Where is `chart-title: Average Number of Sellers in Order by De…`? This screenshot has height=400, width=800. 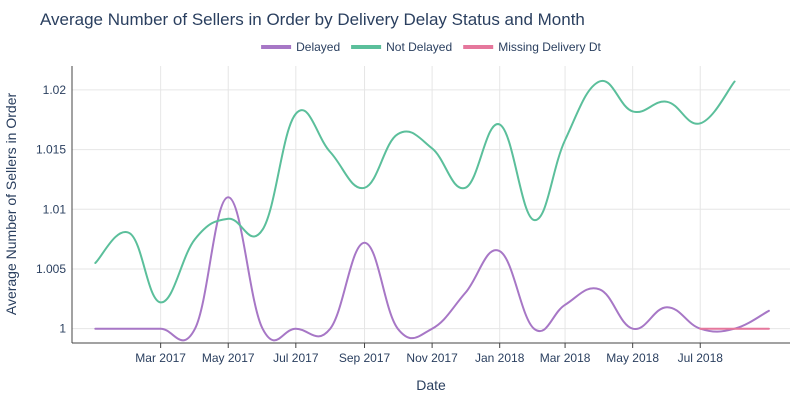 chart-title: Average Number of Sellers in Order by De… is located at coordinates (312, 19).